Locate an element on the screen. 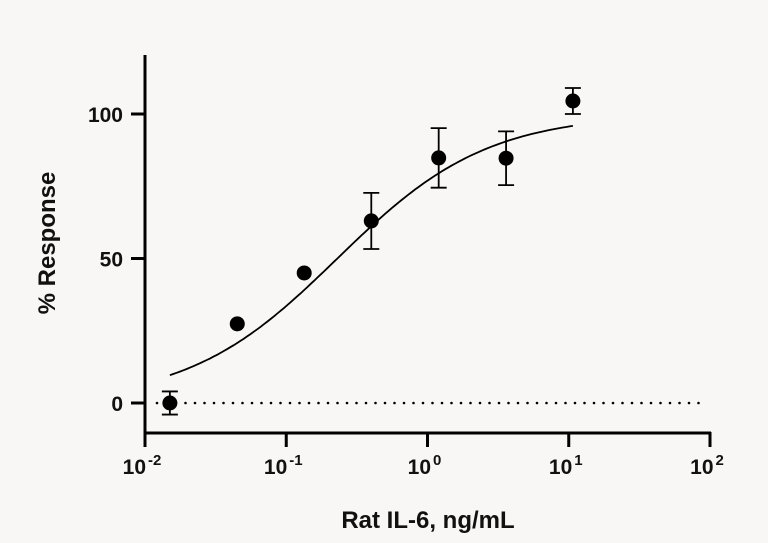 This screenshot has width=768, height=543. x-tick-label: 10 0 is located at coordinates (425, 465).